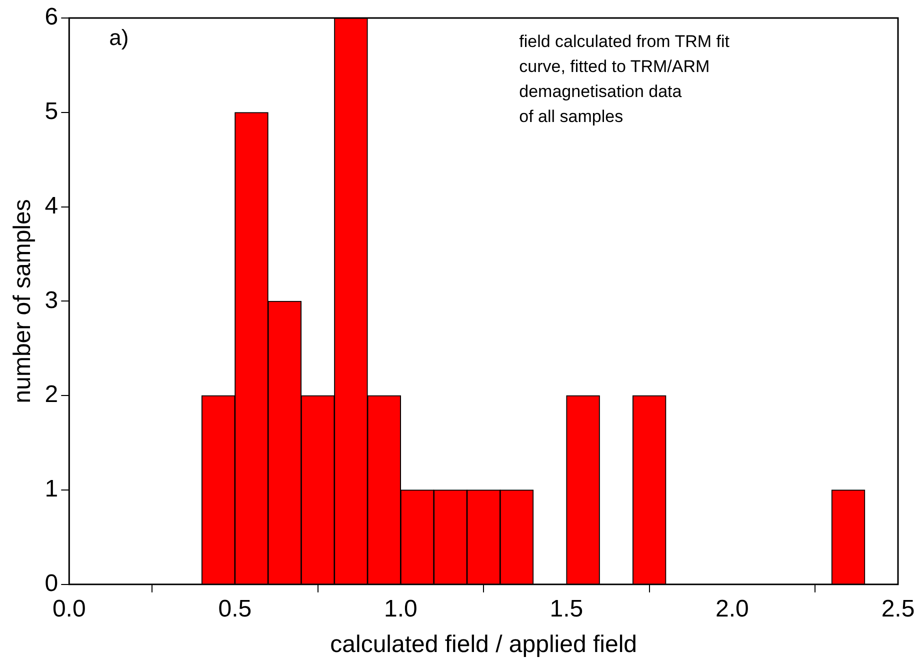 This screenshot has height=669, width=918. I want to click on x-tick-label: 2.0, so click(732, 608).